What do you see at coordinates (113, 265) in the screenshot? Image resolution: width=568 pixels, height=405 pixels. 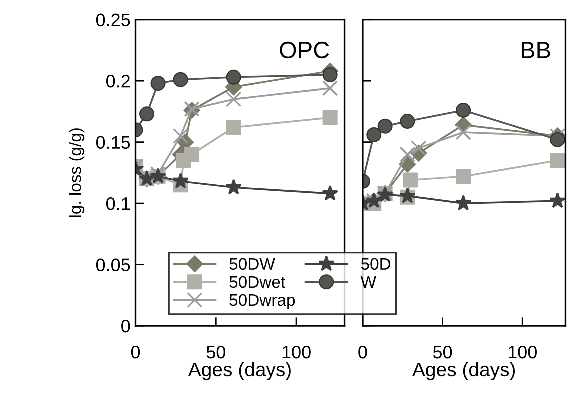 I see `y-tick-label: 0.05` at bounding box center [113, 265].